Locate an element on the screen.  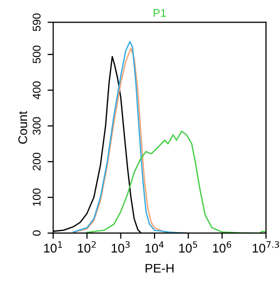
x-tick-label: 10$^{7.3}$ is located at coordinates (266, 247).